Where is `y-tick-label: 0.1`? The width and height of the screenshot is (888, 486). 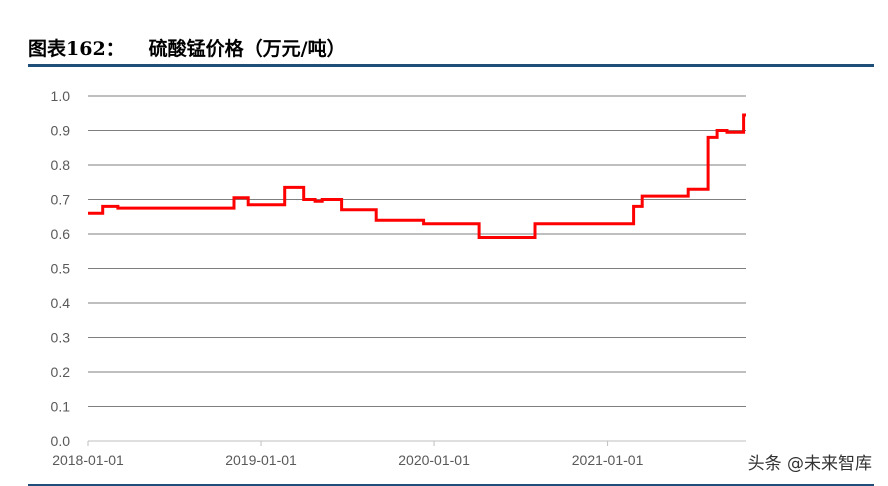
y-tick-label: 0.1 is located at coordinates (61, 407).